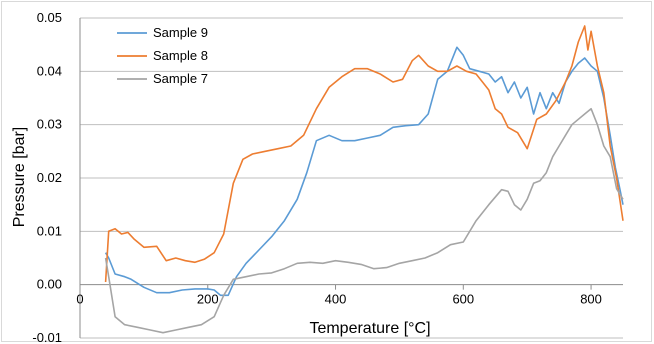 This screenshot has width=654, height=344. What do you see at coordinates (49, 17) in the screenshot?
I see `y-tick-label: 0.05` at bounding box center [49, 17].